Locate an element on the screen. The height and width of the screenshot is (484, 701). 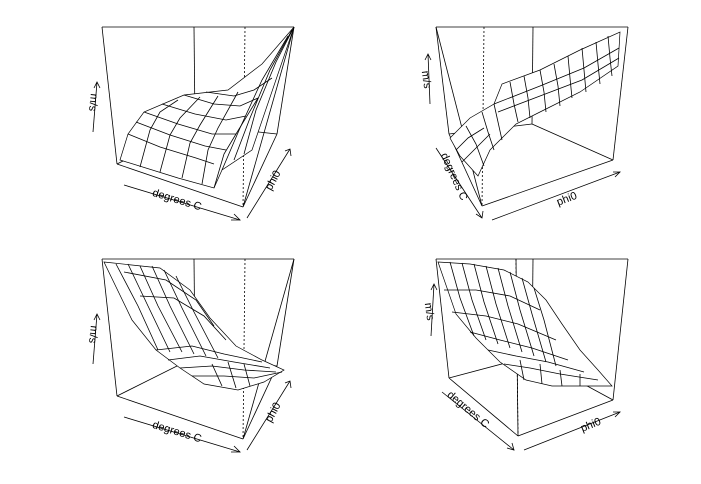
surface-panel-bottom-right: degrees C phi0 m/s is located at coordinates (525, 354).